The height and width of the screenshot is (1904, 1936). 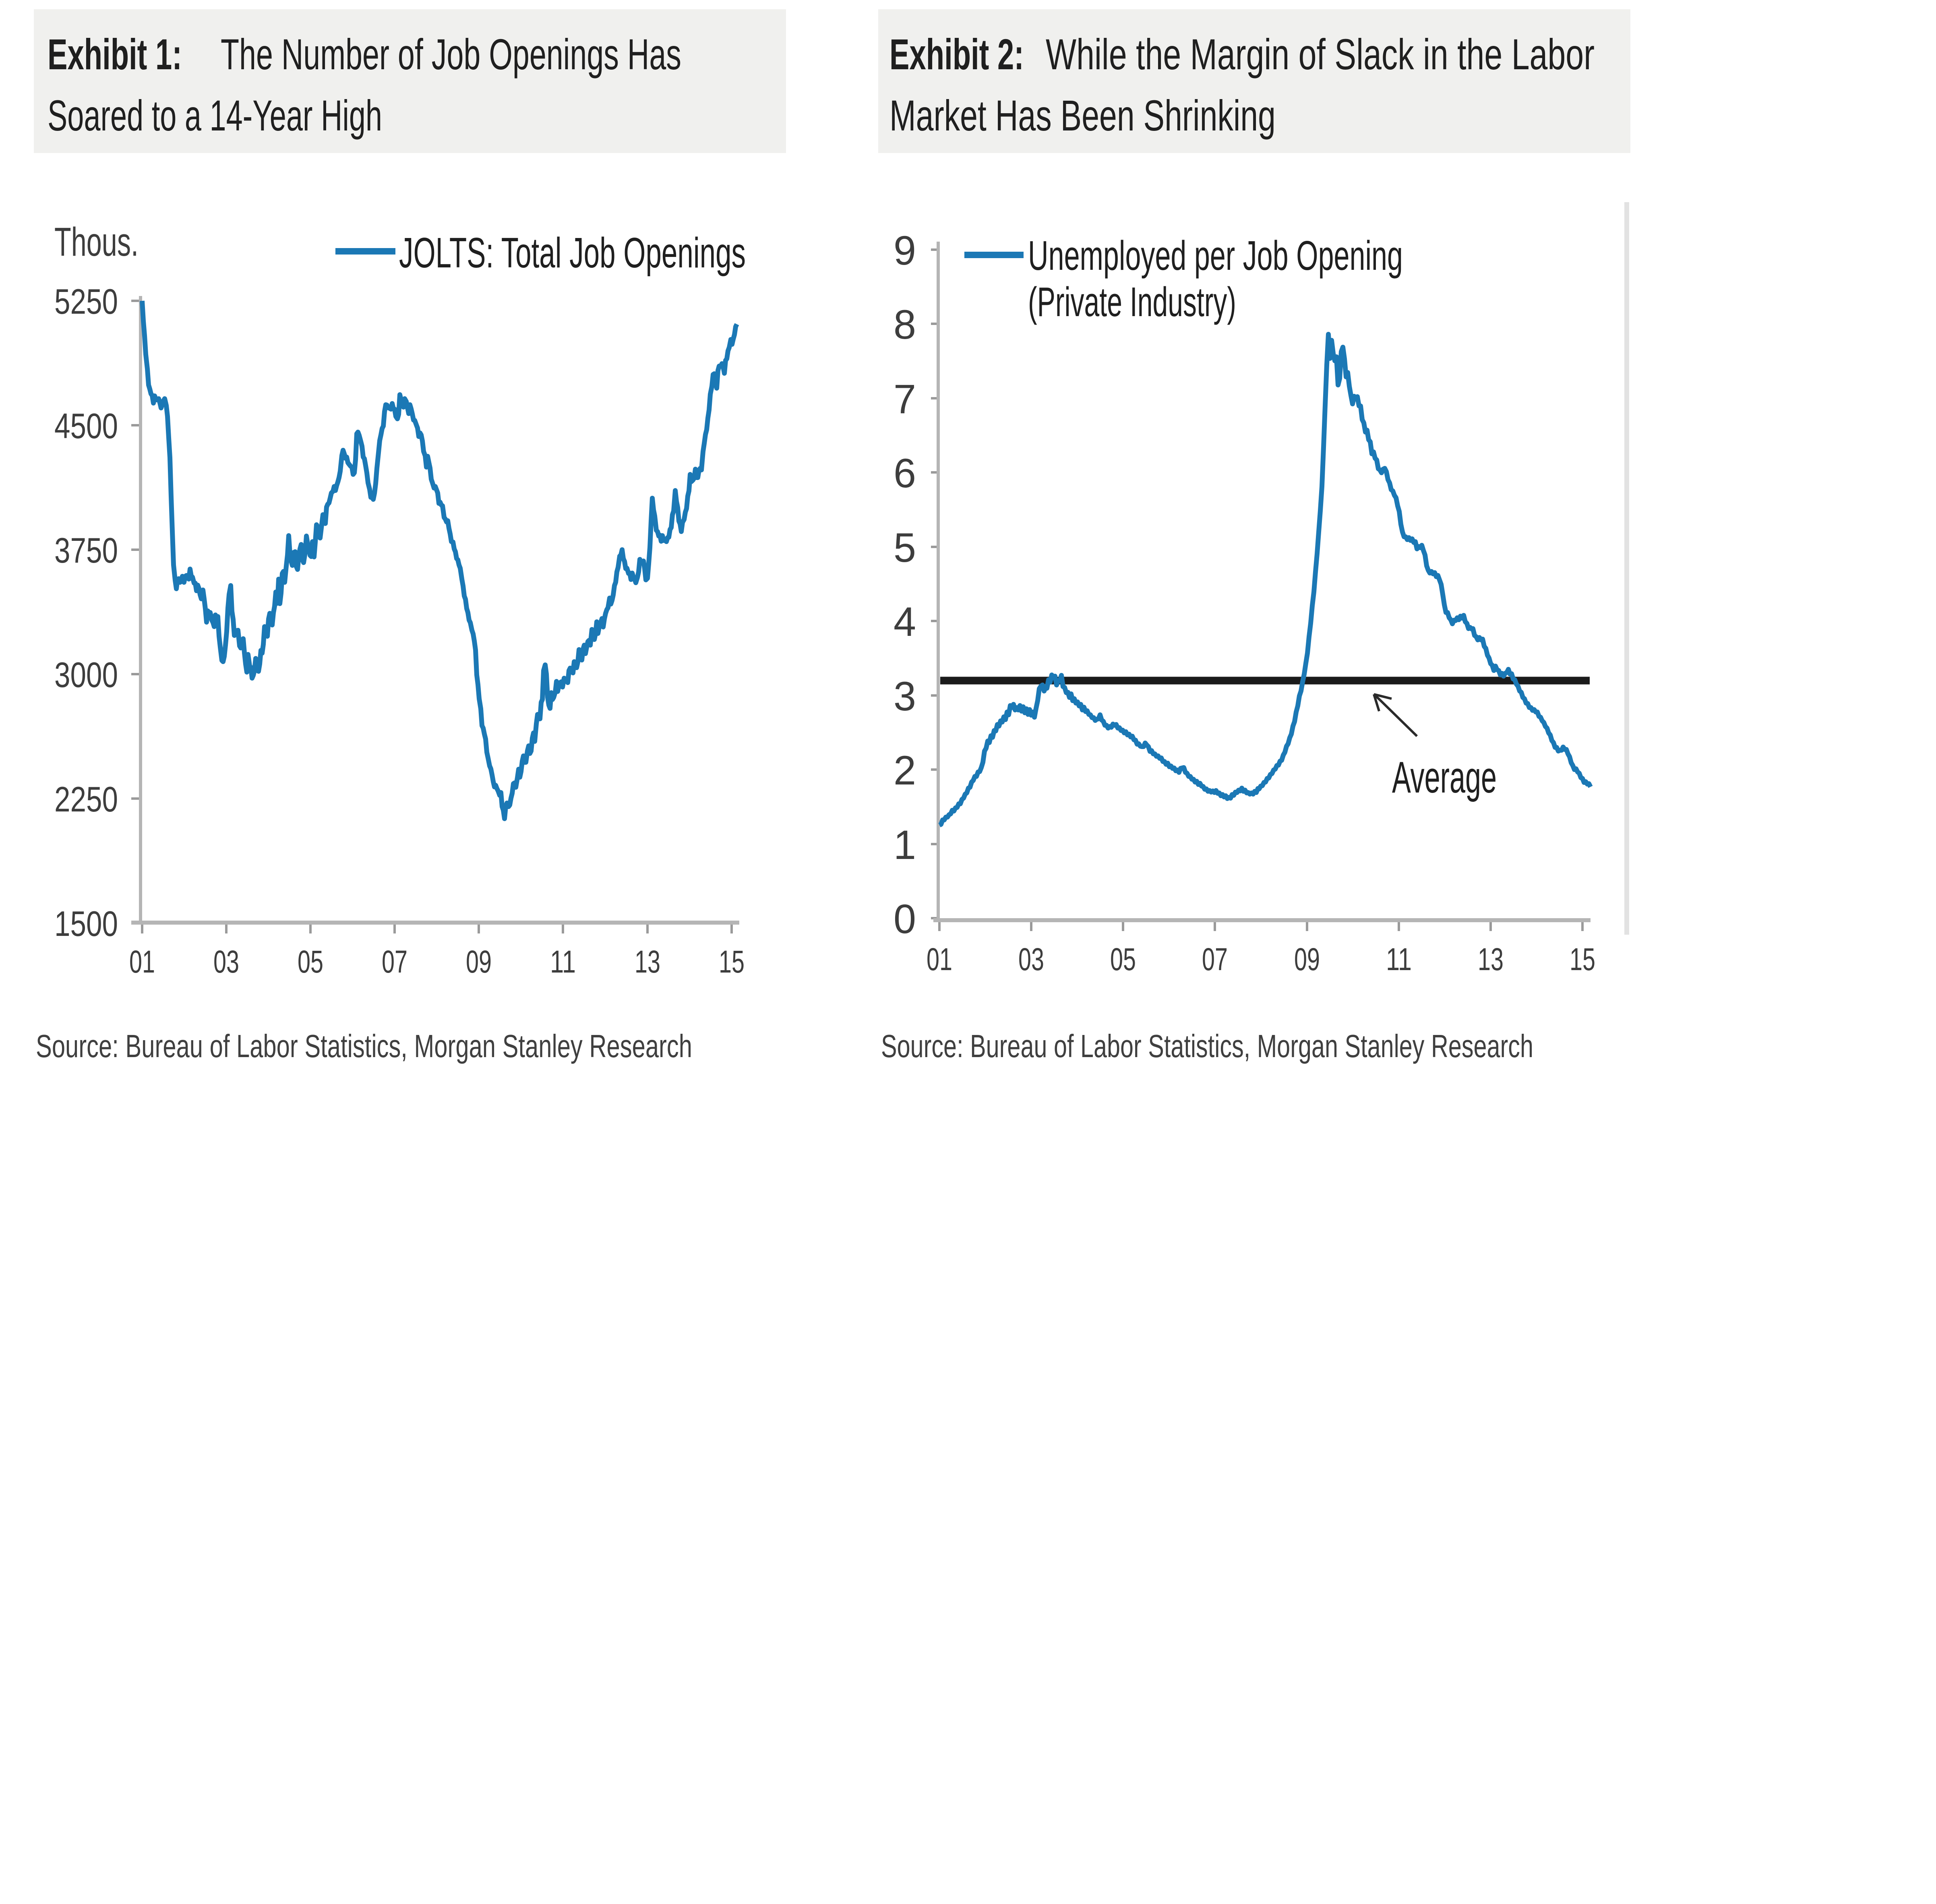 I want to click on svg-text: Exhibit 2:, so click(x=956, y=54).